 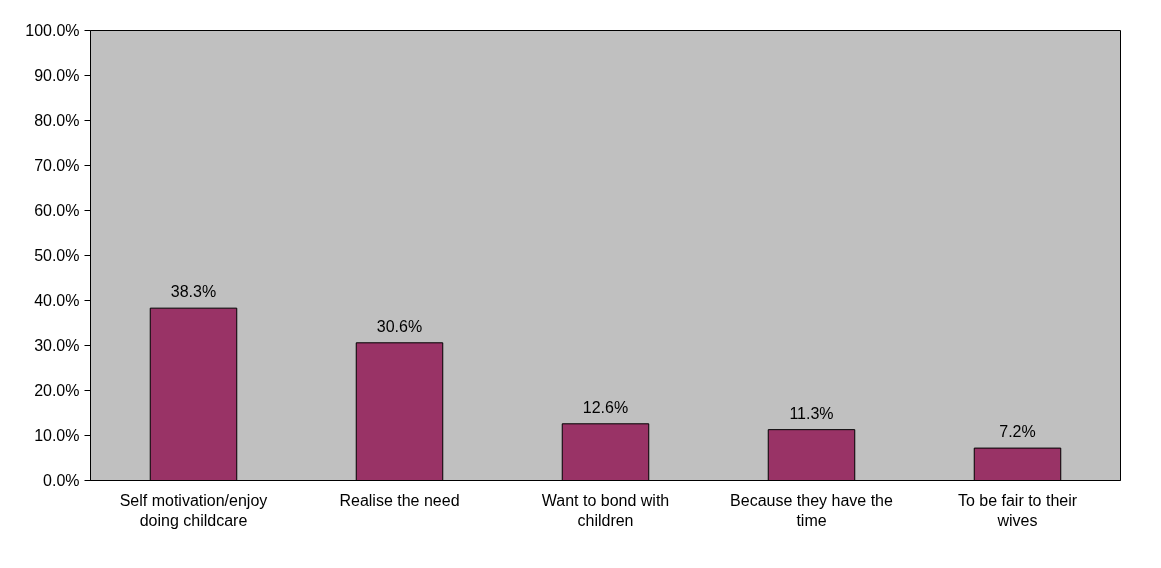 I want to click on y-tick-label: 90.0%, so click(x=57, y=75).